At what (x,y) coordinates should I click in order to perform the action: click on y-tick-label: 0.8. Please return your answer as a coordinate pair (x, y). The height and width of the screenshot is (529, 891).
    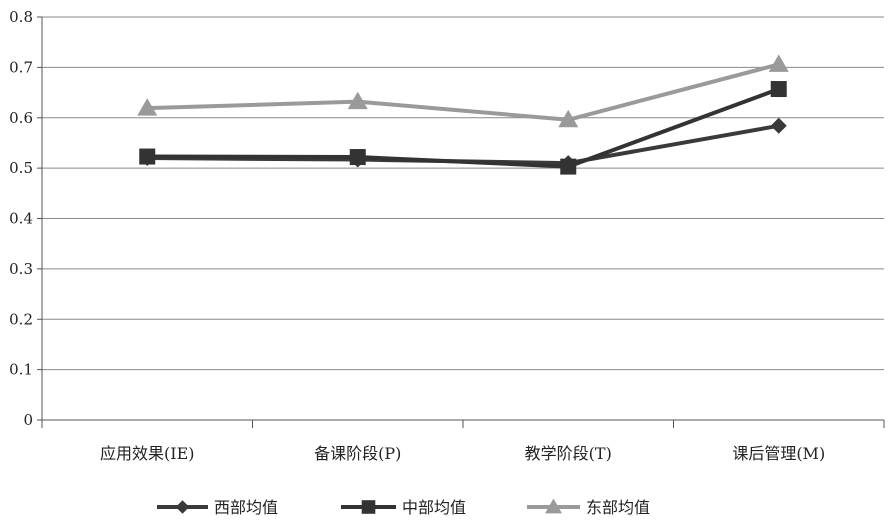
    Looking at the image, I should click on (21, 17).